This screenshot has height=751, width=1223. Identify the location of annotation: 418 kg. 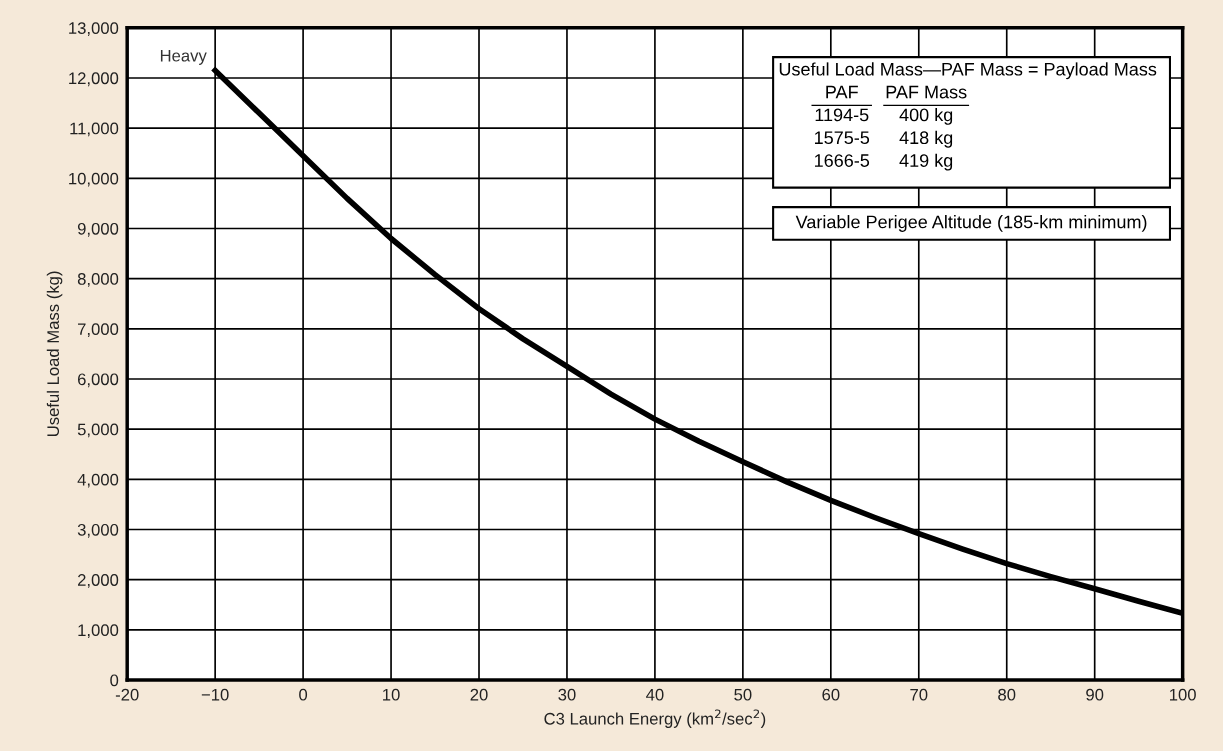
(926, 139).